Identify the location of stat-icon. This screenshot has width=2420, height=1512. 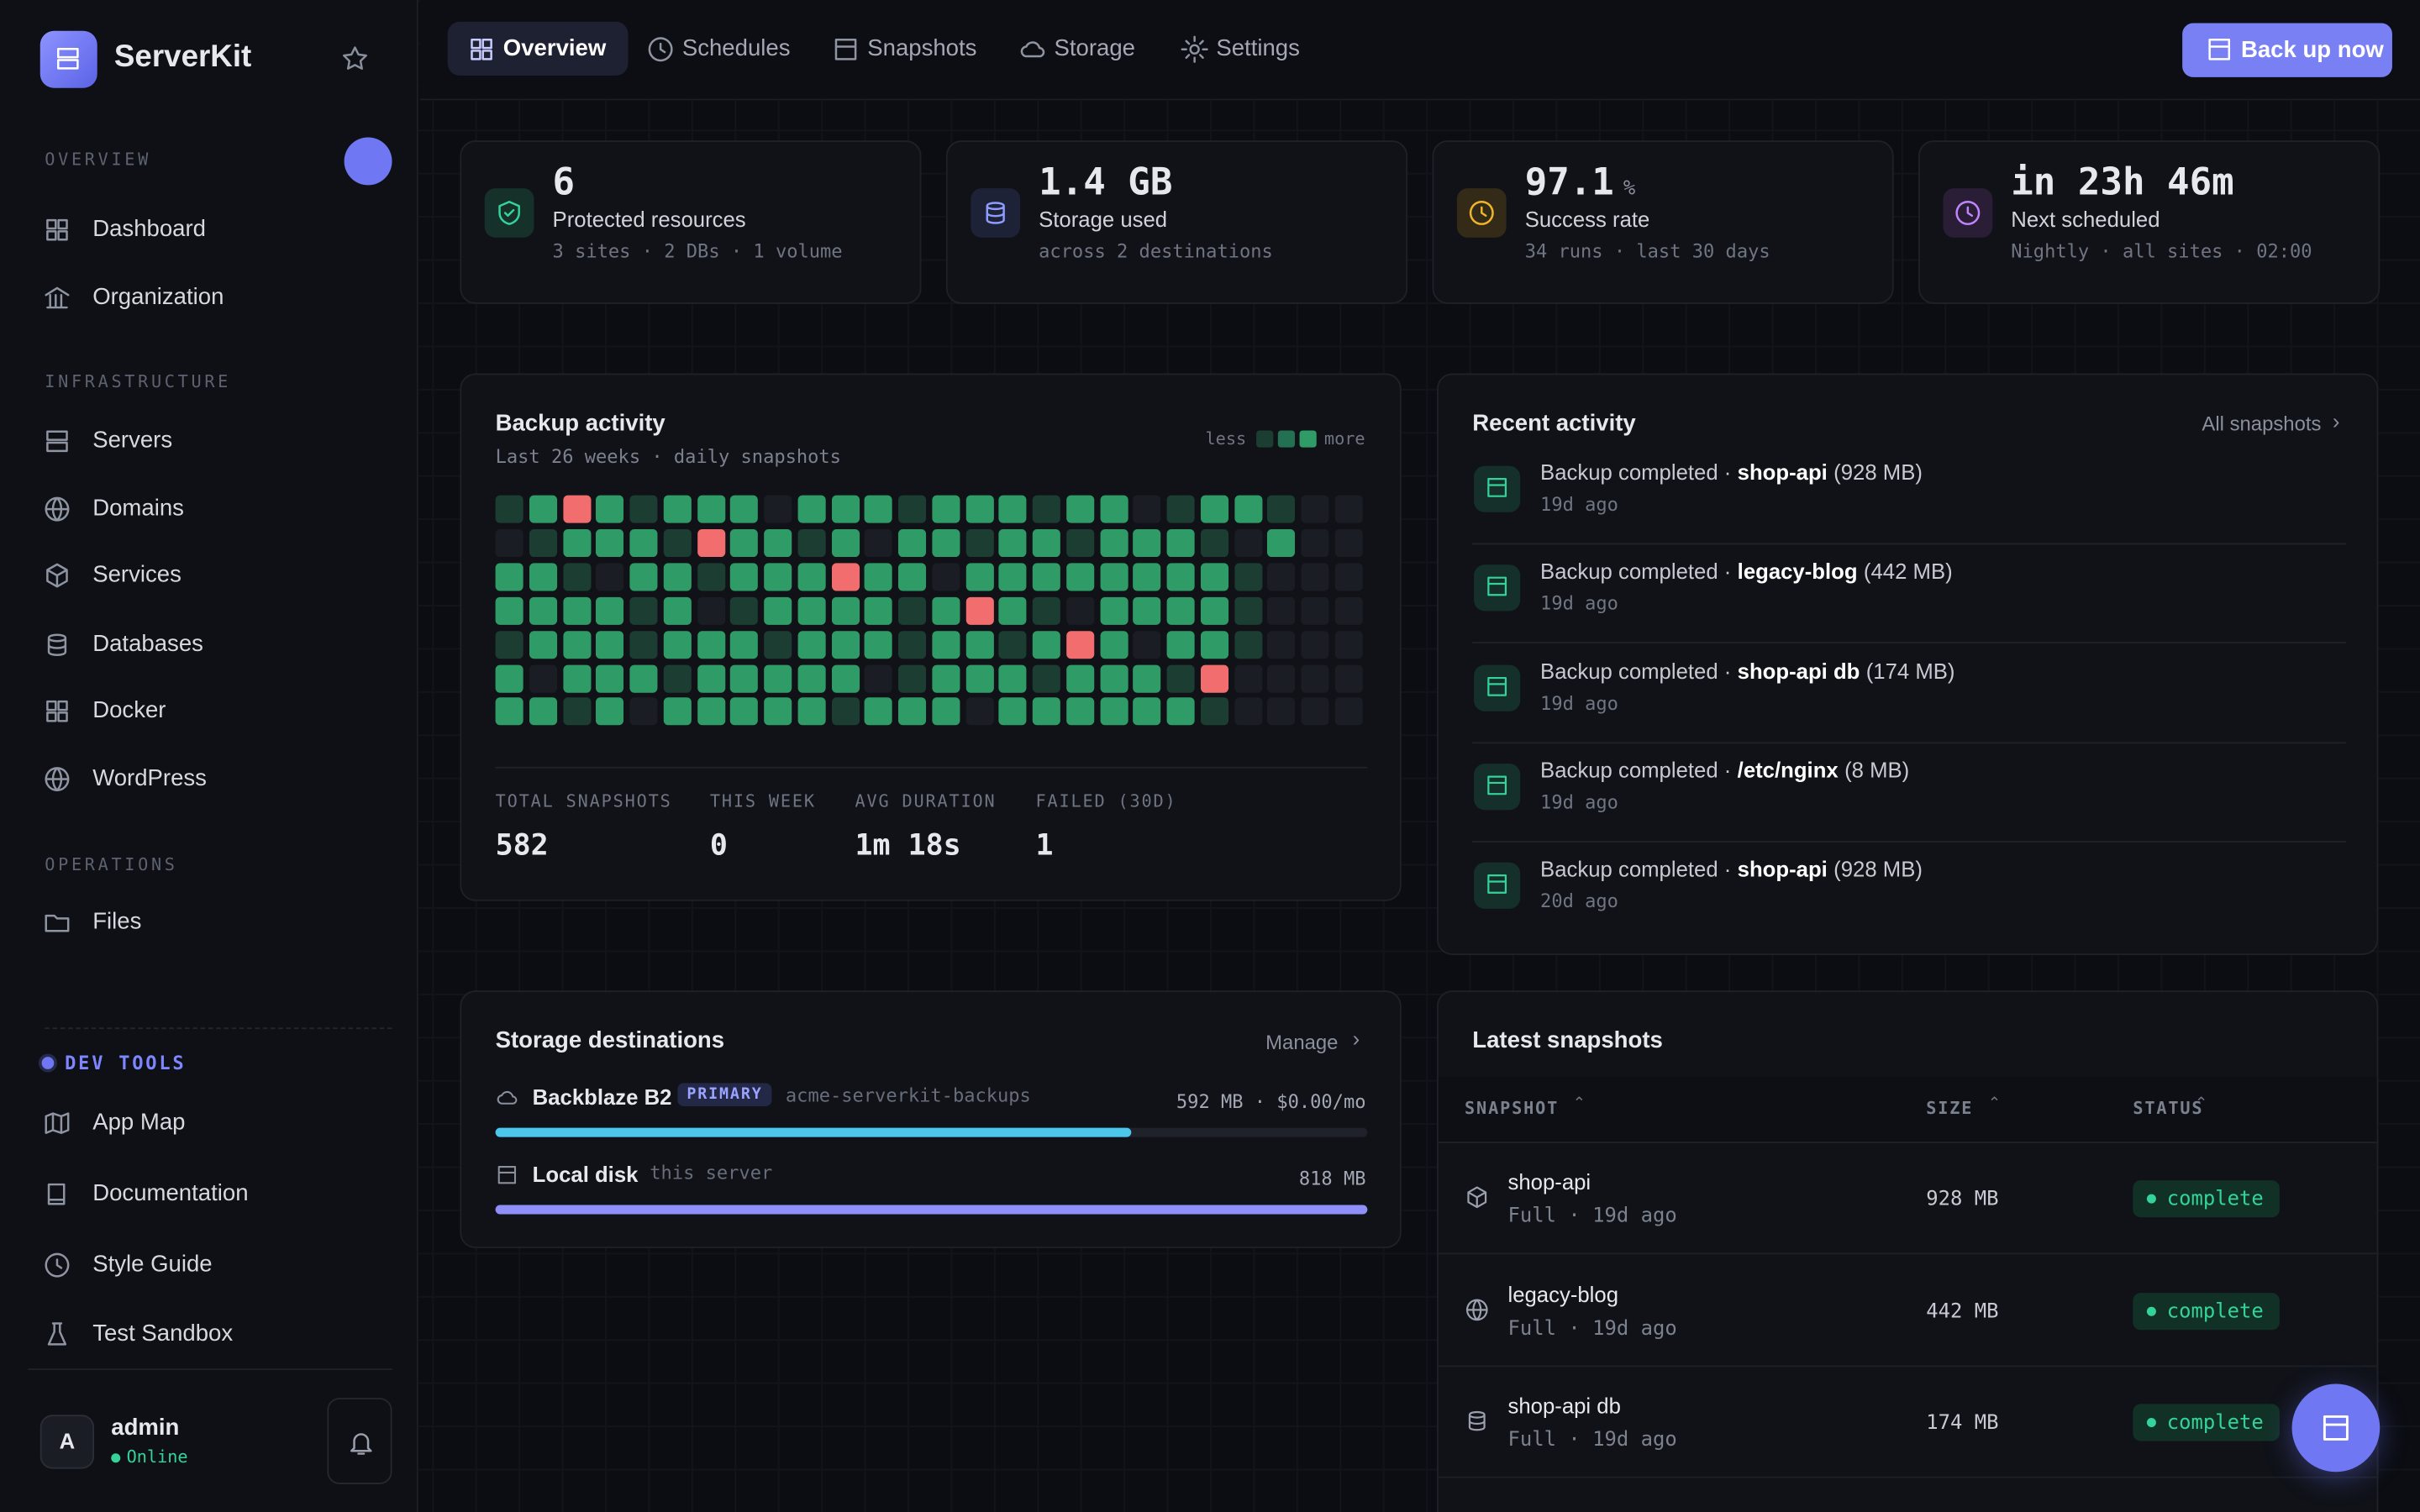
(509, 213).